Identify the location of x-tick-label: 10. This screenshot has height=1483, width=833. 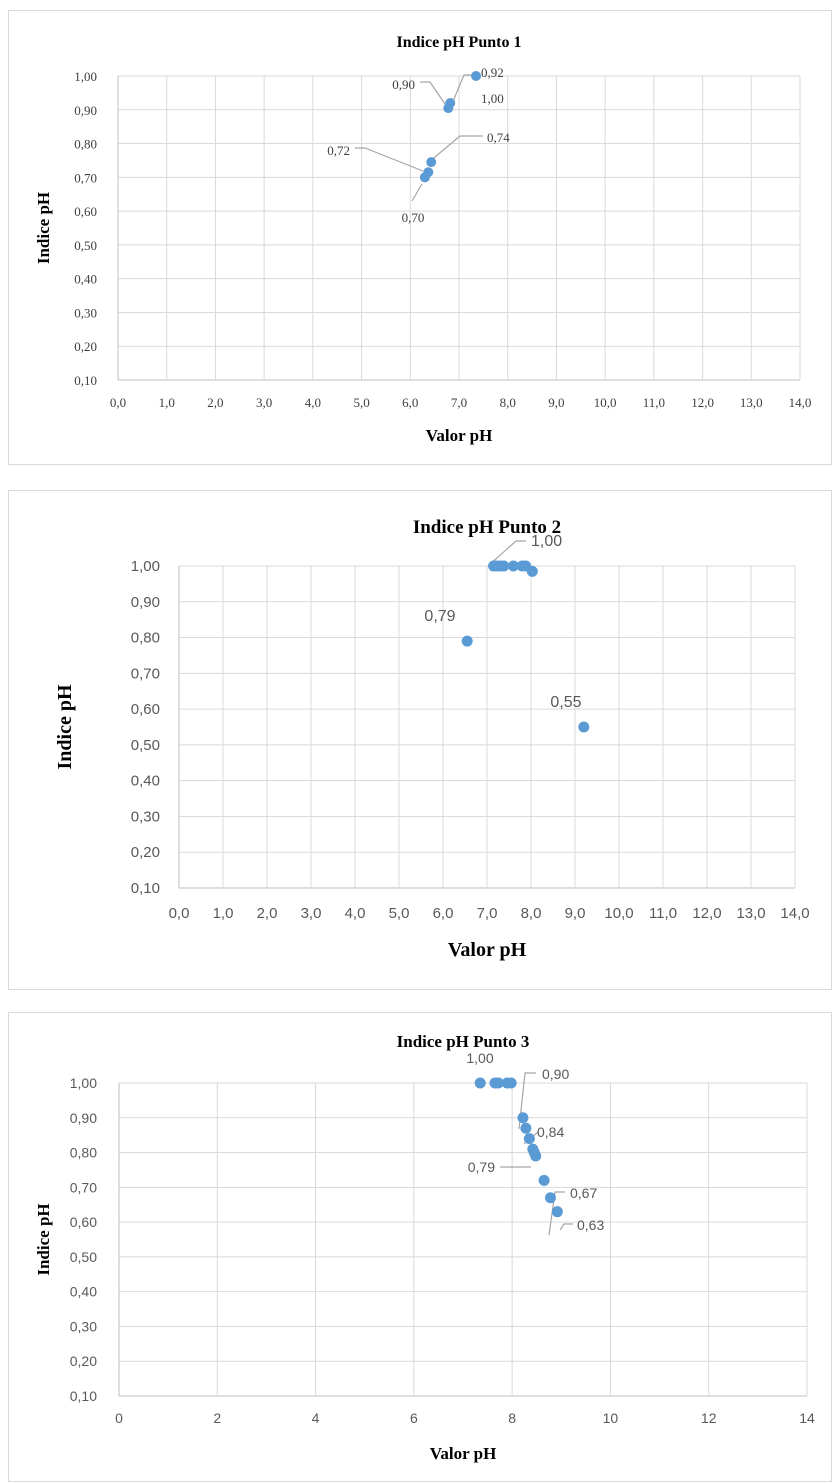
(611, 1418).